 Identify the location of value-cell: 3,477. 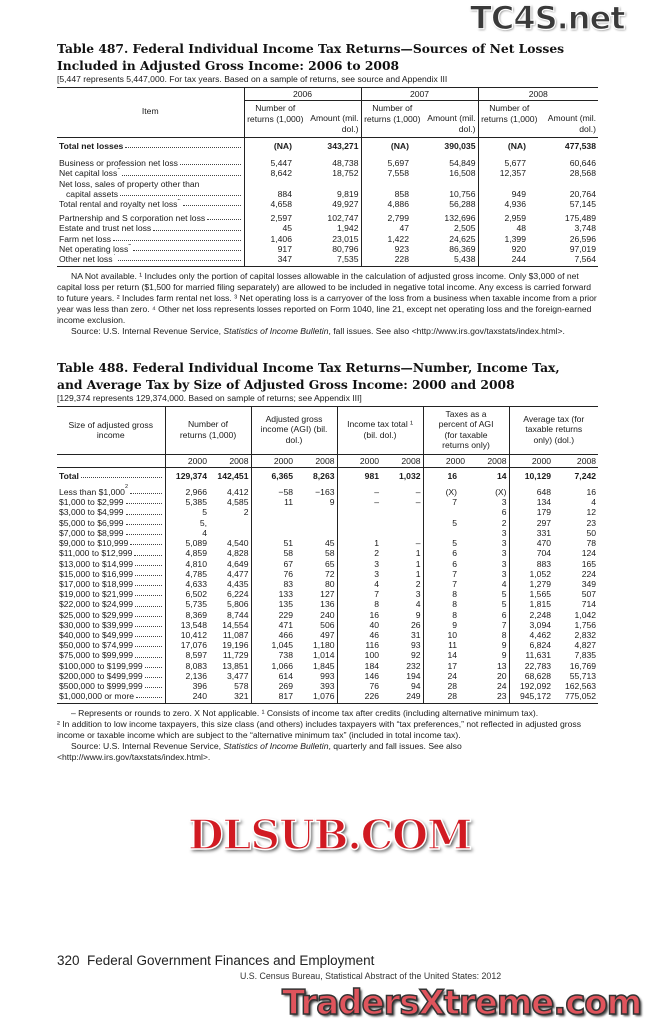
(237, 675).